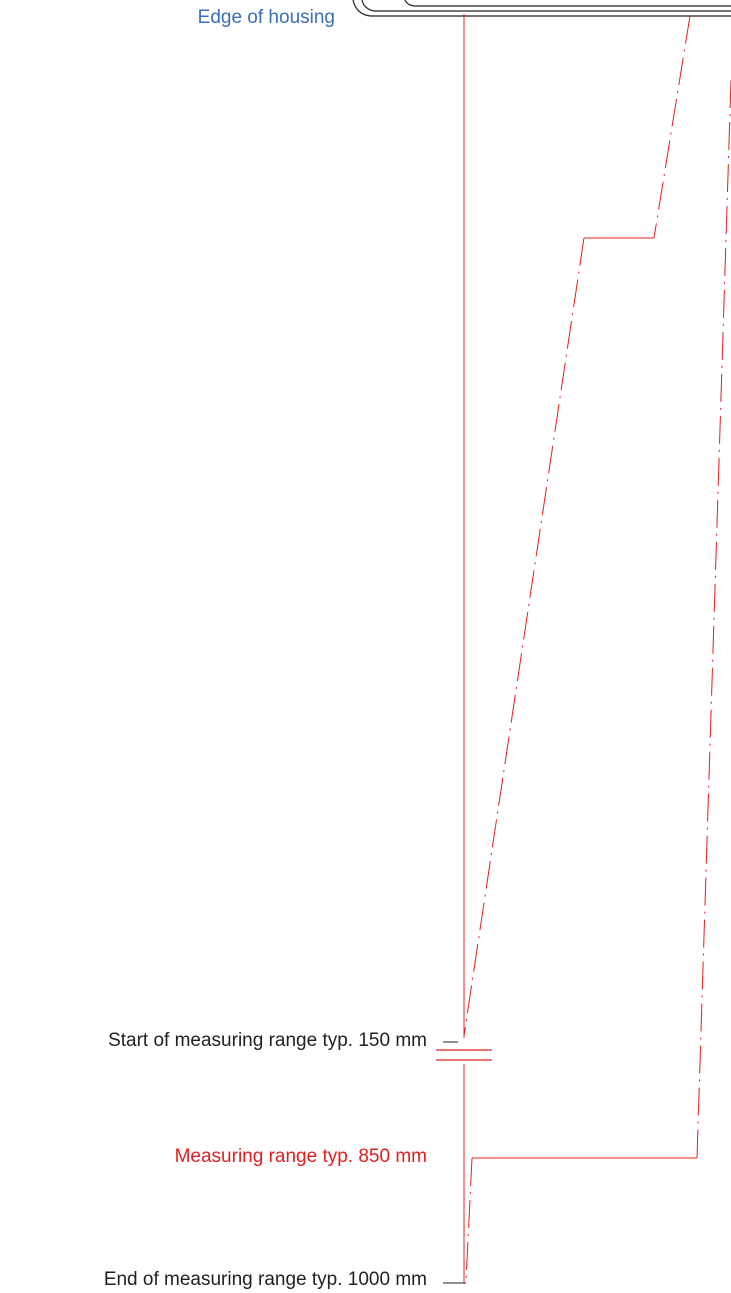 The image size is (731, 1293). I want to click on label-leaders, so click(454, 1162).